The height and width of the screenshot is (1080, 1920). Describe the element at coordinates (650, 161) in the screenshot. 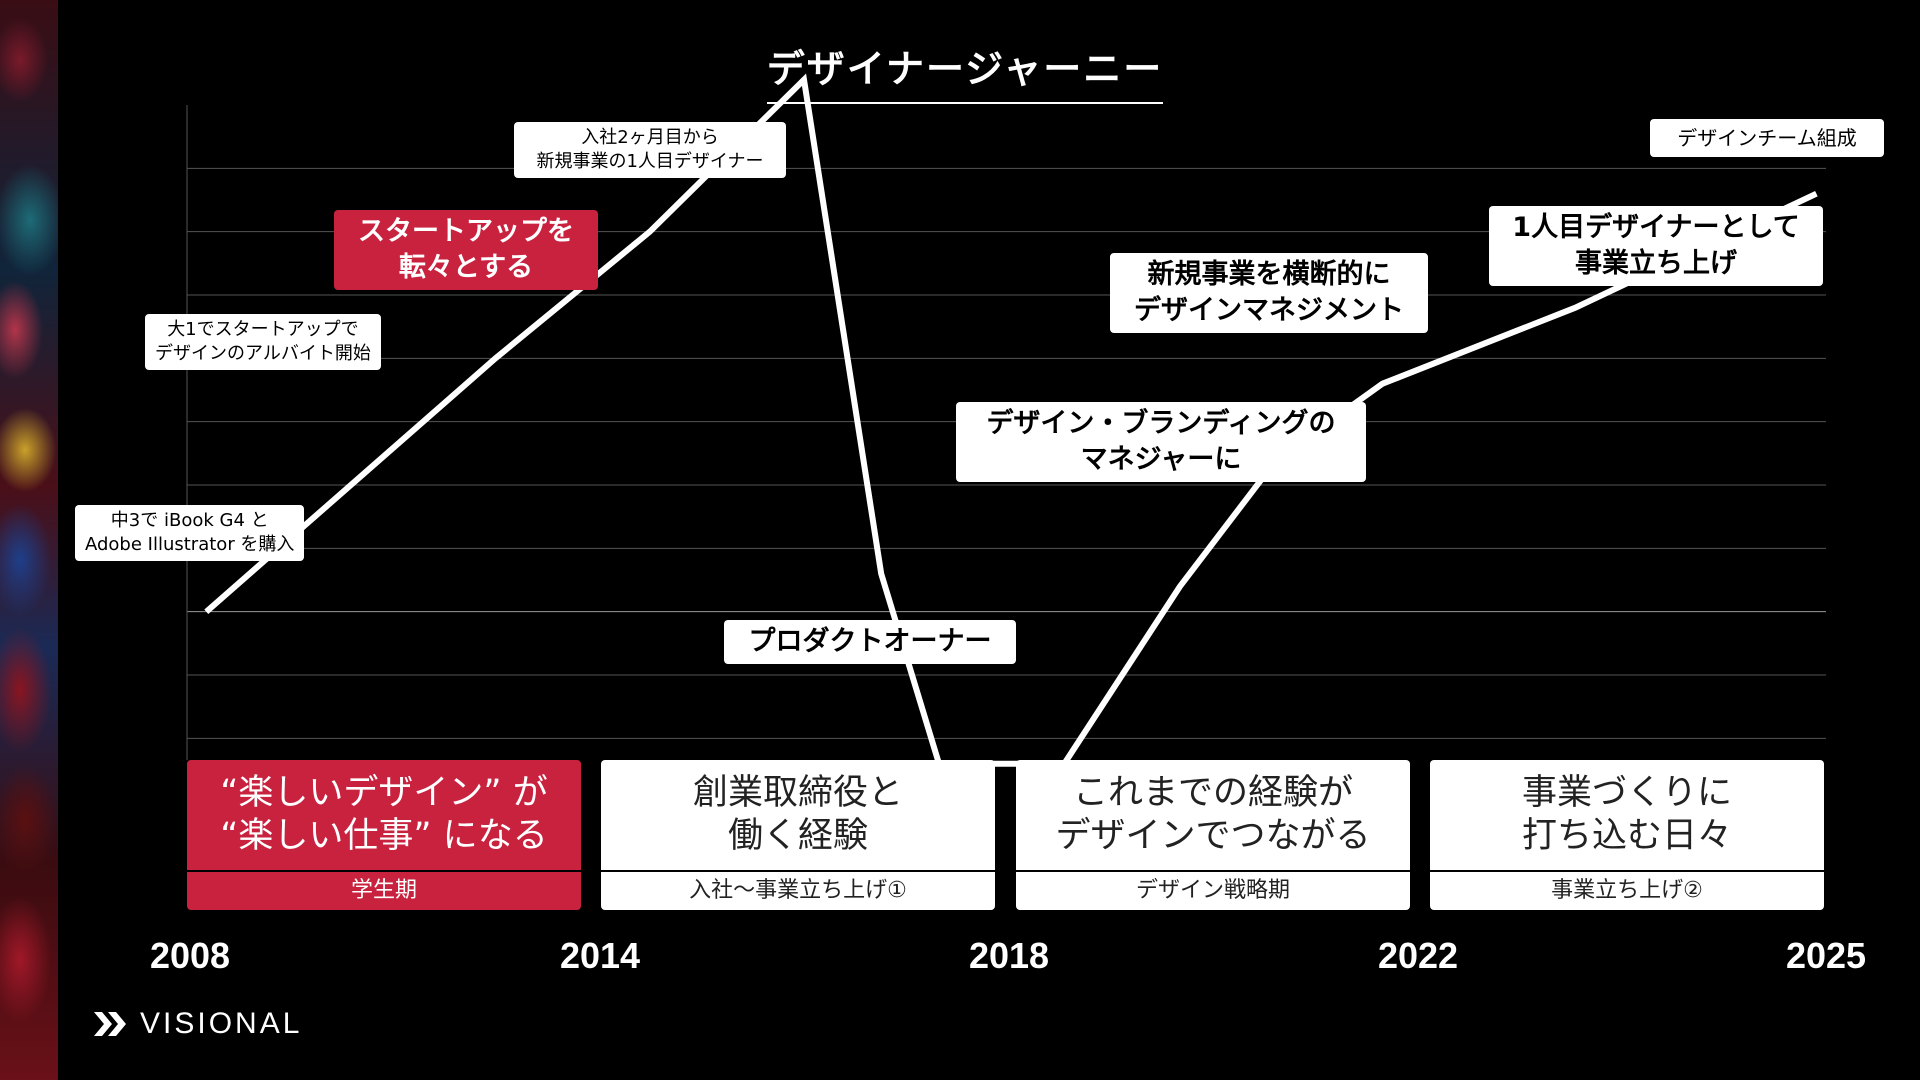

I see `annotation-newbiz-line2: 新規事業の1人目デザイナー` at that location.